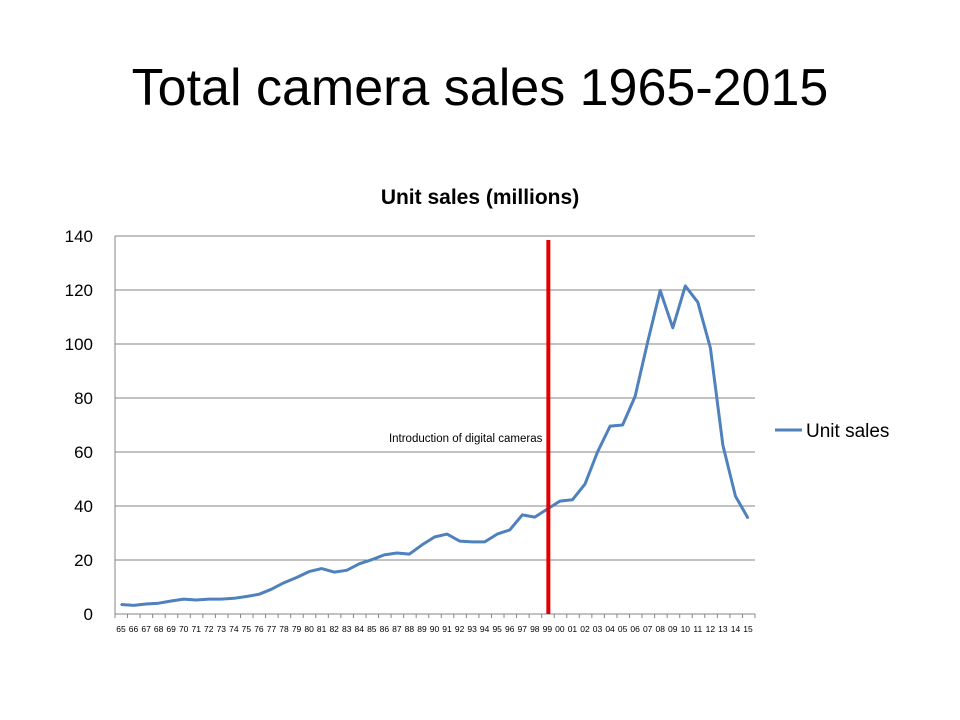 The width and height of the screenshot is (960, 720). Describe the element at coordinates (247, 629) in the screenshot. I see `x-tick-label: 75` at that location.